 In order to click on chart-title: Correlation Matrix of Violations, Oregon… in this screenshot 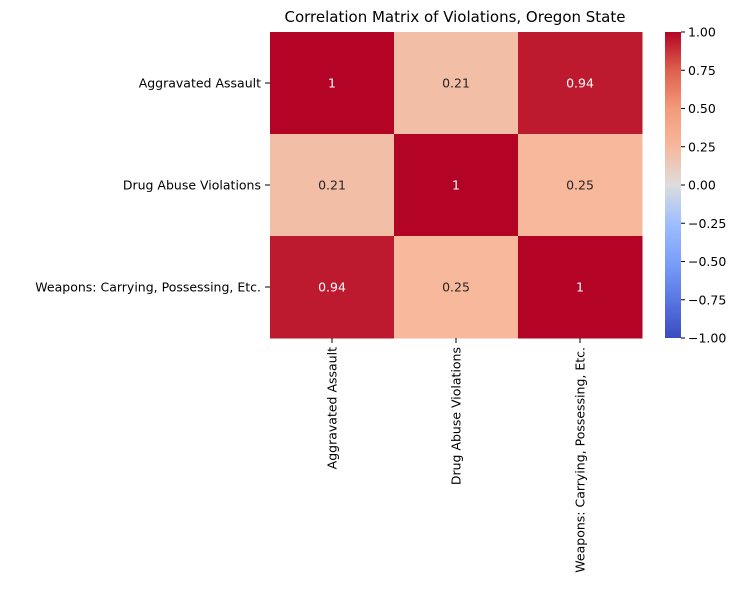, I will do `click(455, 17)`.